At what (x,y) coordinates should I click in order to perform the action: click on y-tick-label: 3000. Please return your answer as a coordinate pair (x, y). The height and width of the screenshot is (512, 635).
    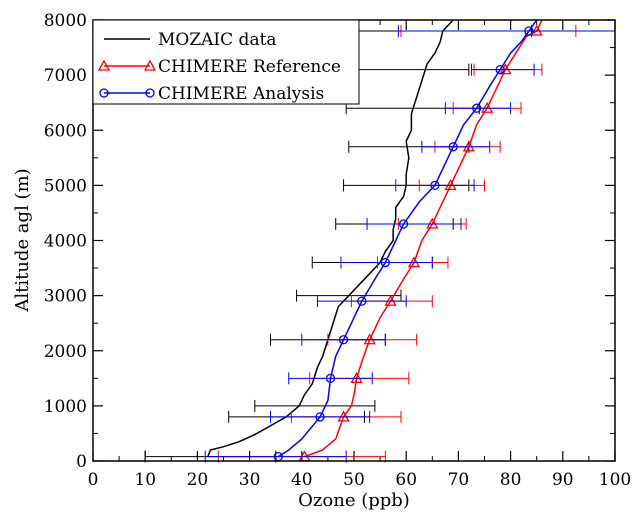
    Looking at the image, I should click on (65, 297).